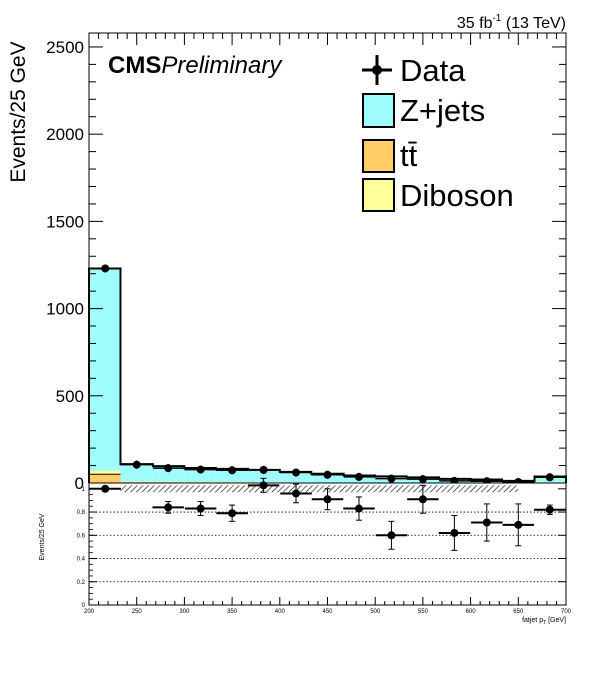  What do you see at coordinates (375, 612) in the screenshot?
I see `lower-xtick-label: 500` at bounding box center [375, 612].